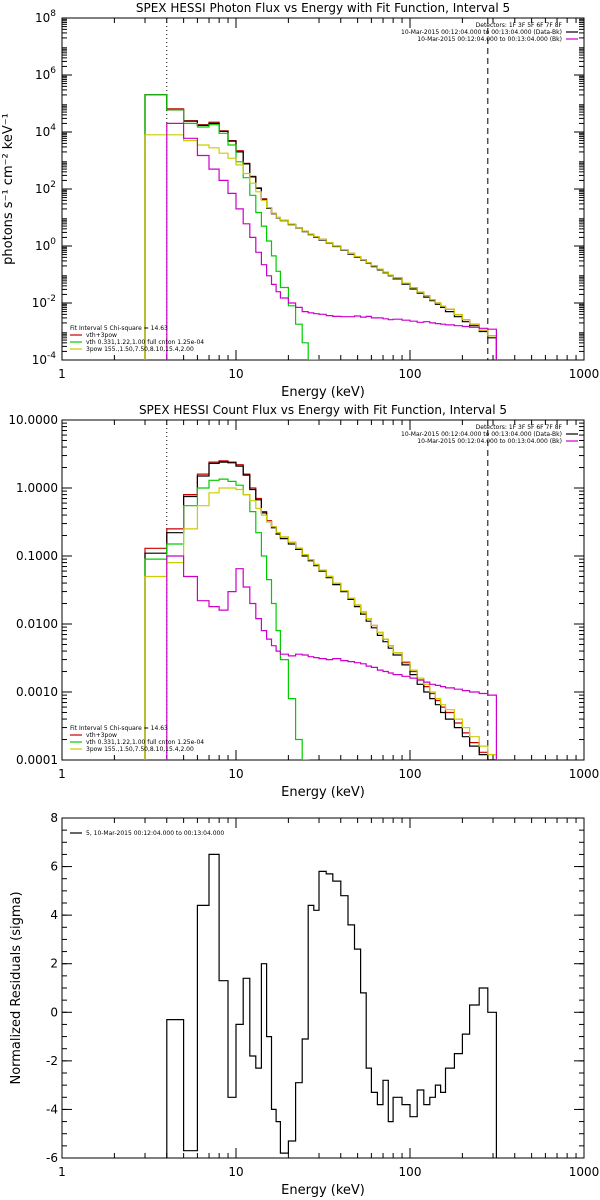 The image size is (600, 1200). I want to click on y-tick-exponent: 0, so click(53, 242).